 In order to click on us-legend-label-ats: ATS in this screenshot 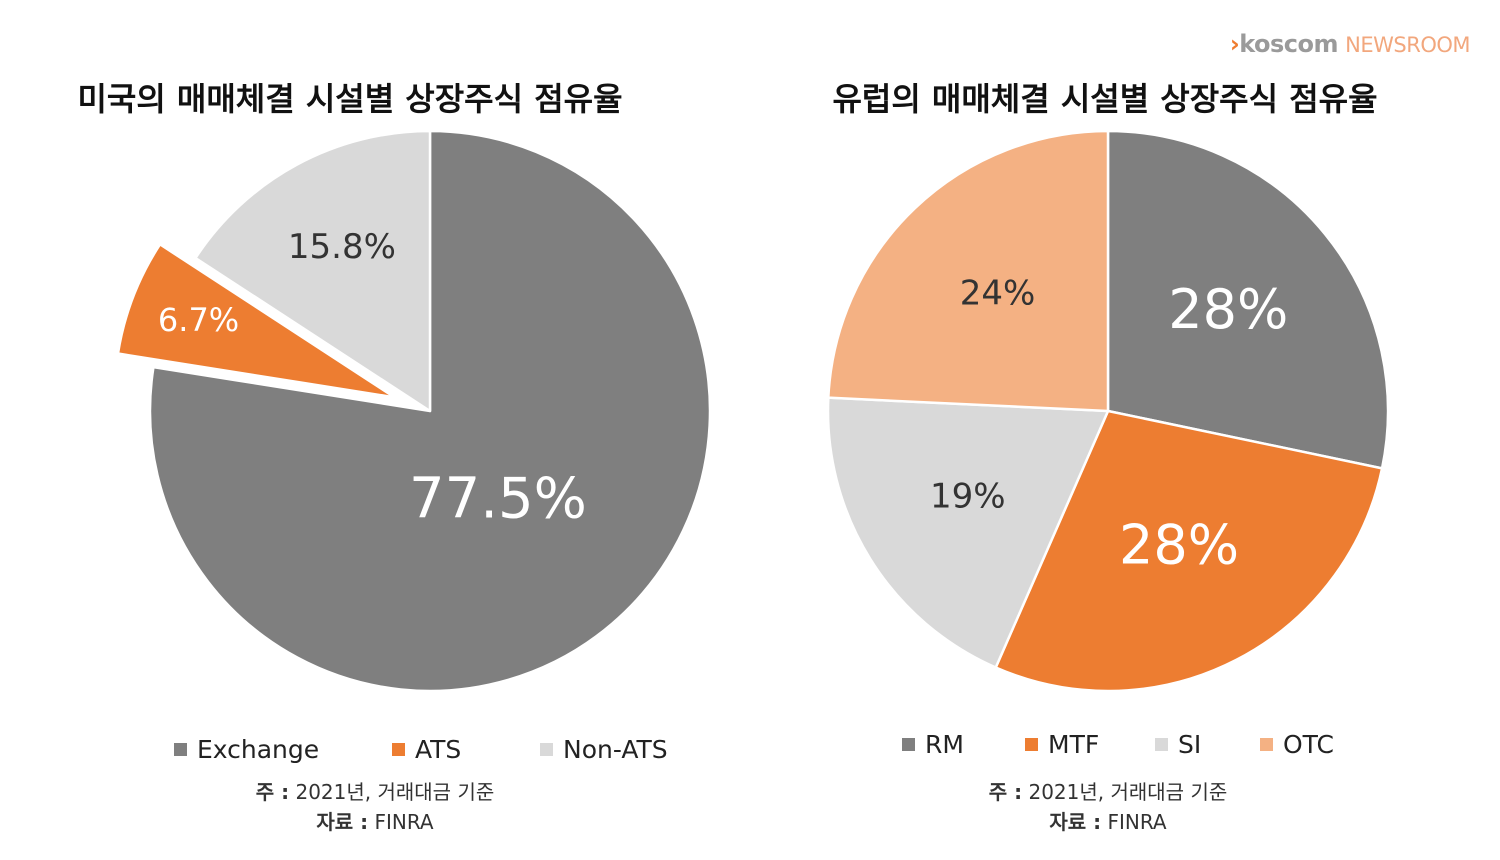, I will do `click(438, 749)`.